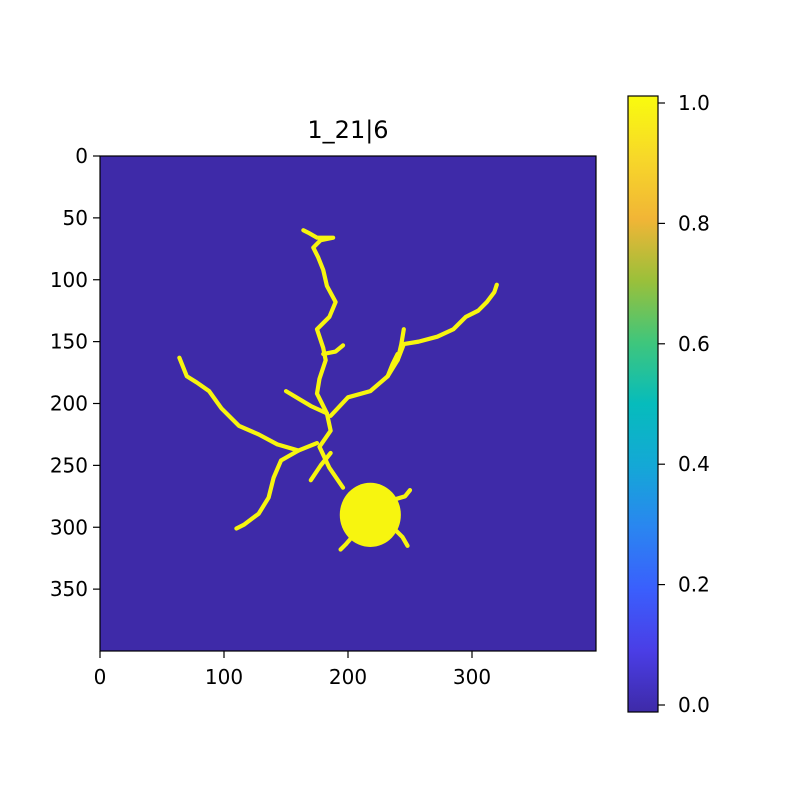 Image resolution: width=800 pixels, height=800 pixels. Describe the element at coordinates (694, 223) in the screenshot. I see `colorbar-tick-label: 0.8` at that location.